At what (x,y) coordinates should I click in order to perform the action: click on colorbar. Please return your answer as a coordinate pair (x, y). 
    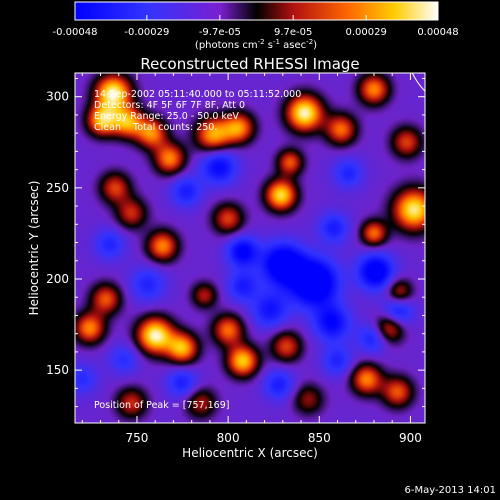
    Looking at the image, I should click on (256, 11).